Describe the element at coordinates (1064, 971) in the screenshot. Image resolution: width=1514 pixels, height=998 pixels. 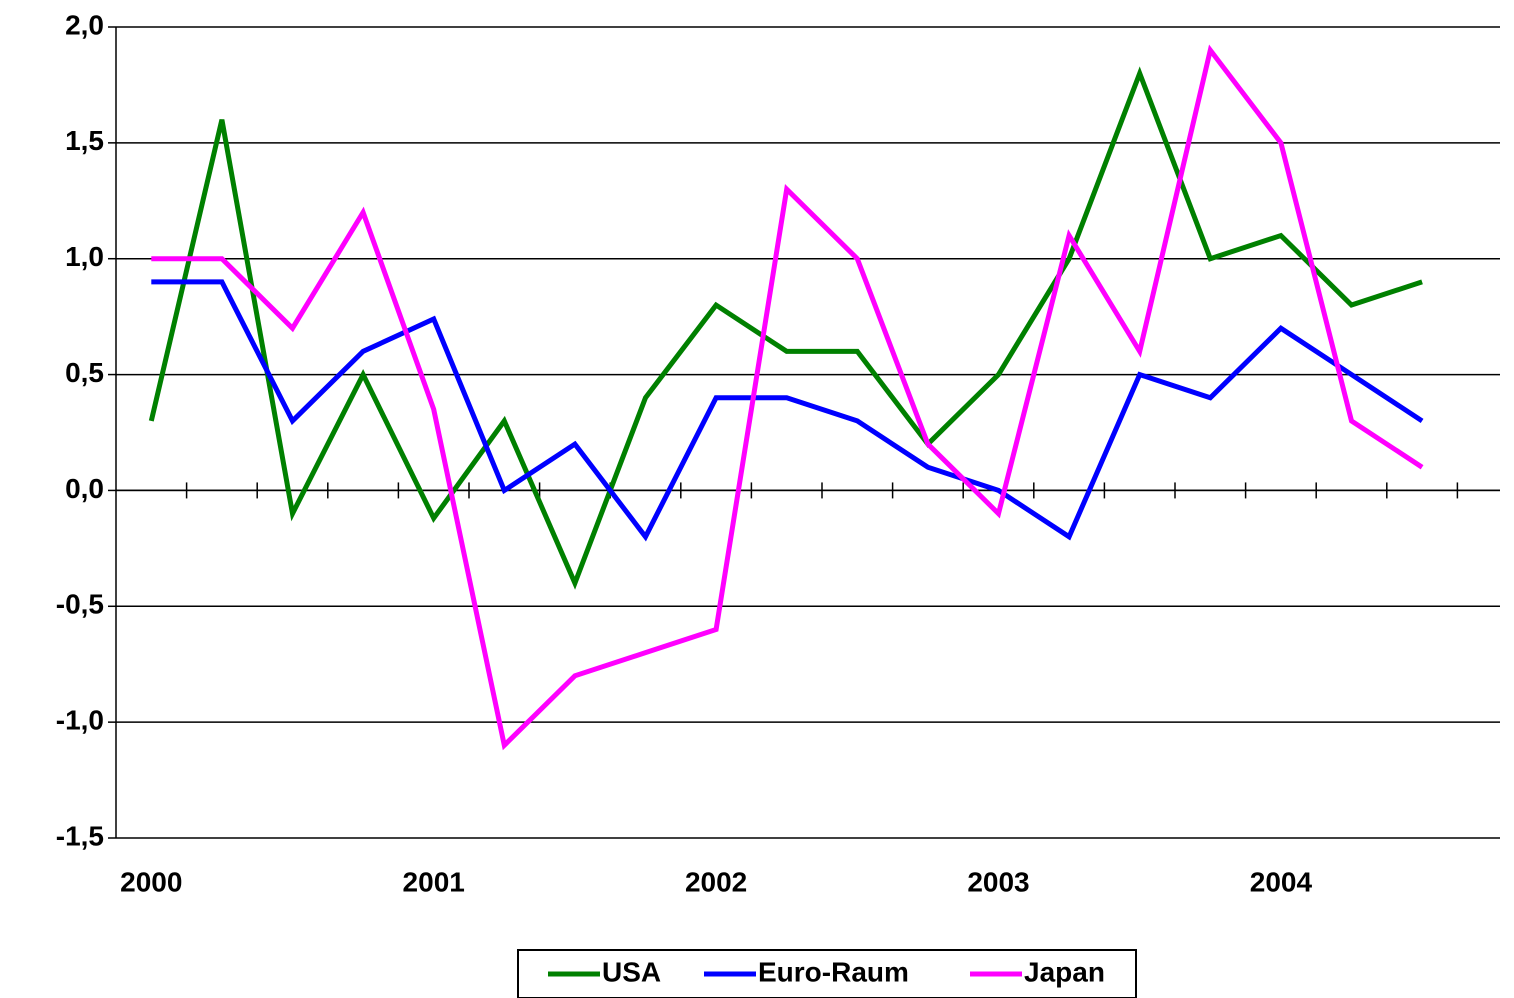
I see `legend-label: Japan` at that location.